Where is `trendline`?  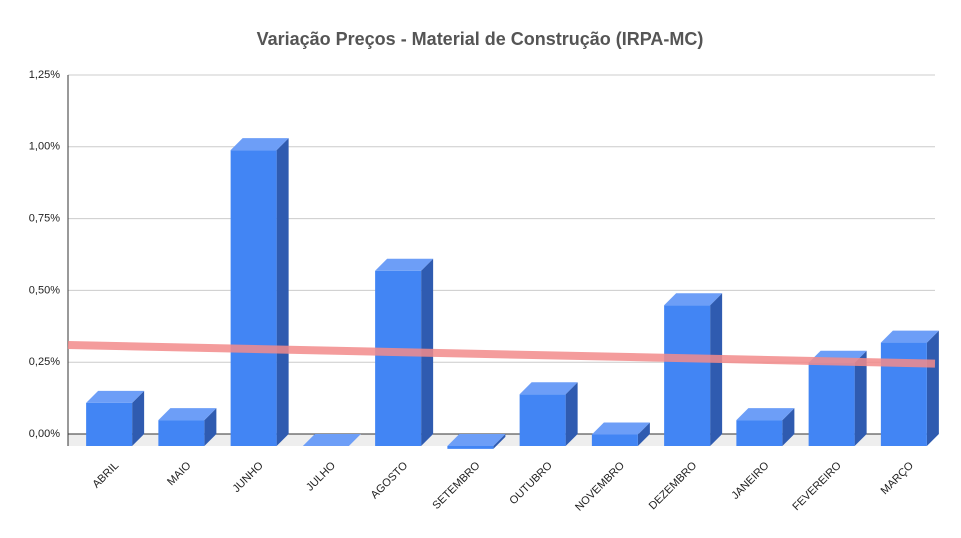 trendline is located at coordinates (501, 354).